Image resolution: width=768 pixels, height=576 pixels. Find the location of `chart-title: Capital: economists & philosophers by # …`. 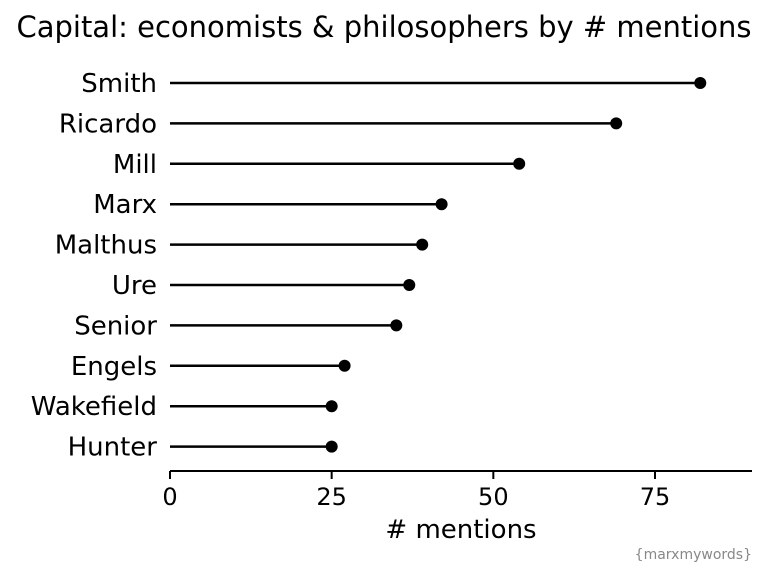

chart-title: Capital: economists & philosophers by # … is located at coordinates (383, 27).